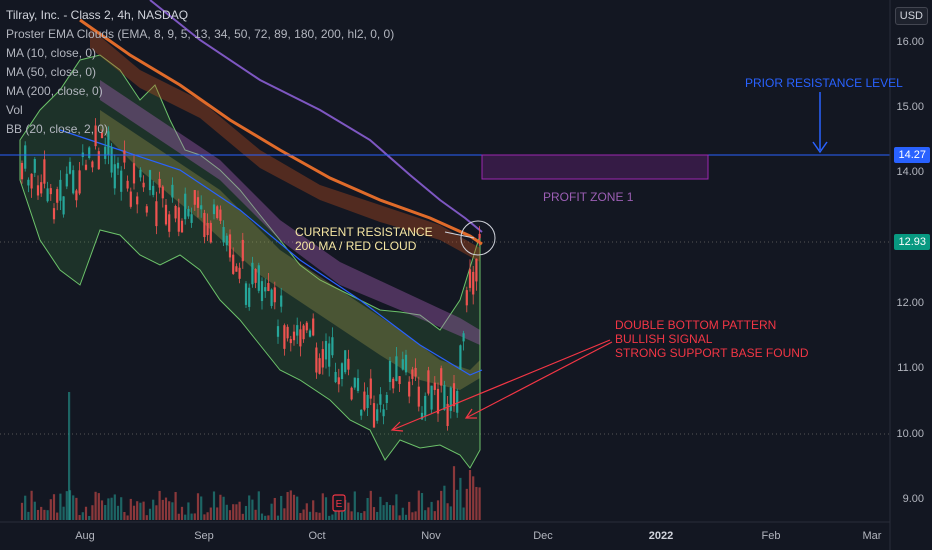 Image resolution: width=932 pixels, height=550 pixels. Describe the element at coordinates (824, 83) in the screenshot. I see `prior-resistance-label: PRIOR RESISTANCE LEVEL` at that location.